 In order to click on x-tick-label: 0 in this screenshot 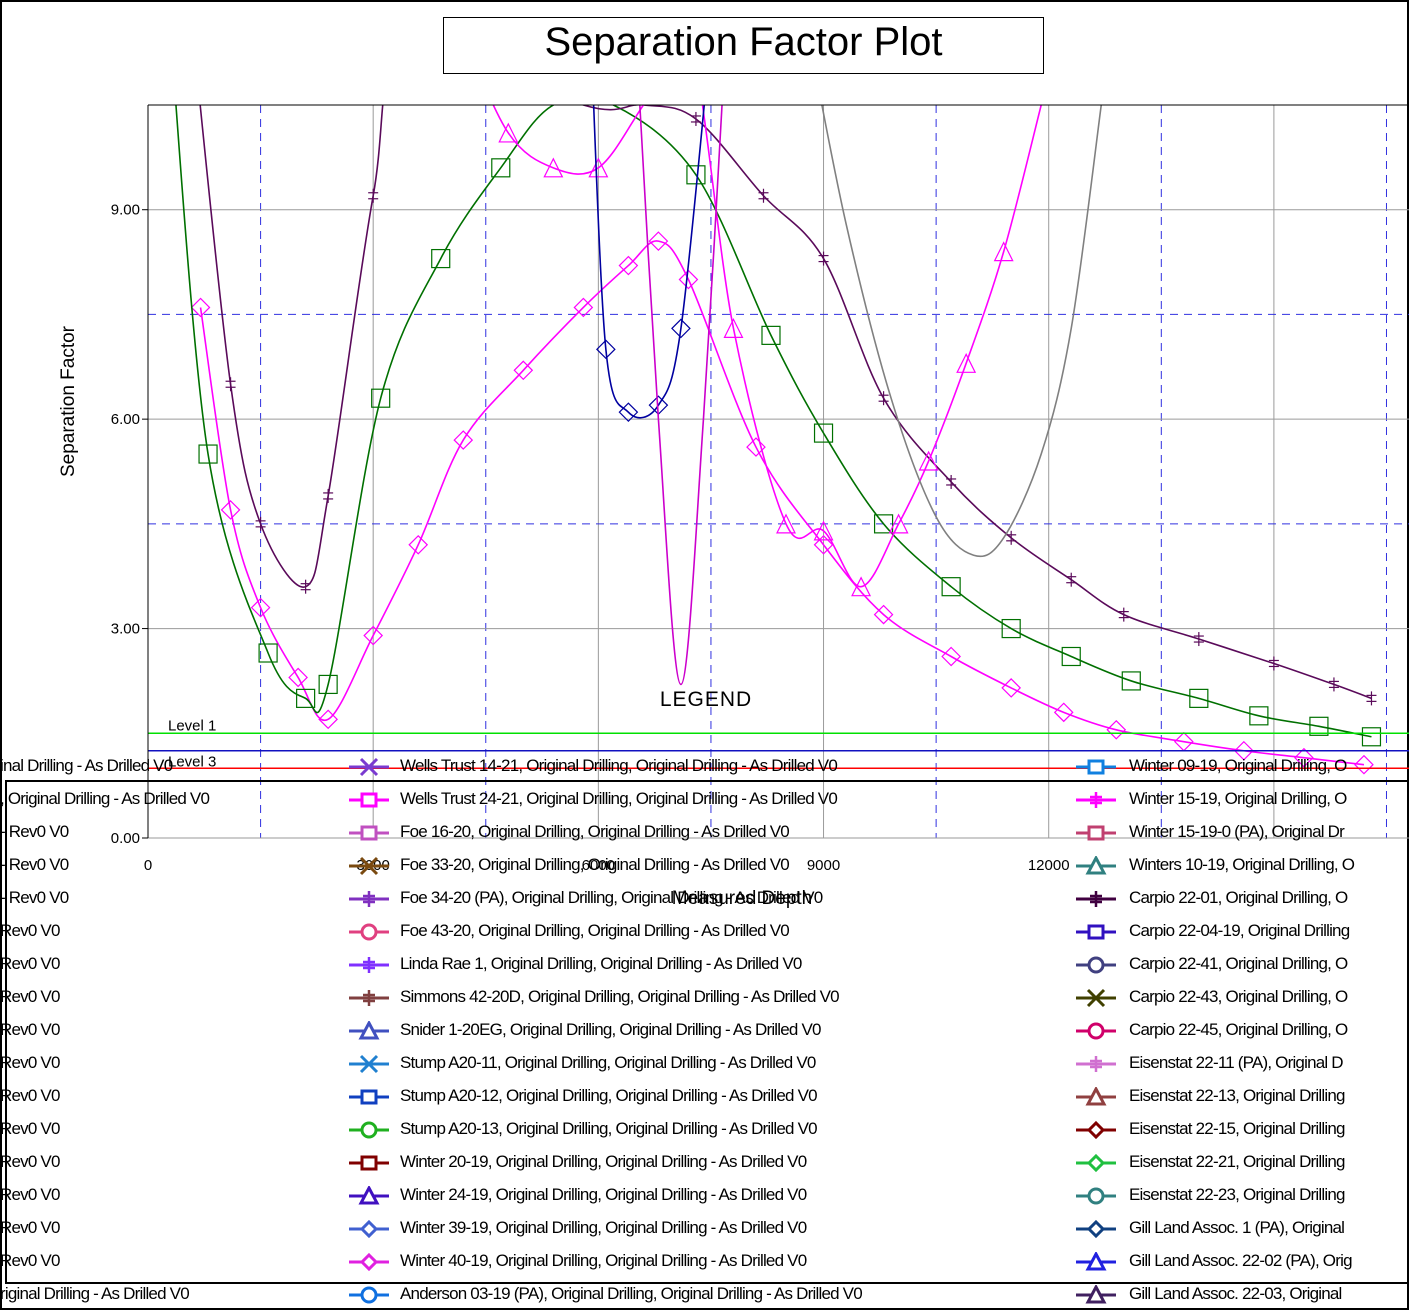, I will do `click(148, 865)`.